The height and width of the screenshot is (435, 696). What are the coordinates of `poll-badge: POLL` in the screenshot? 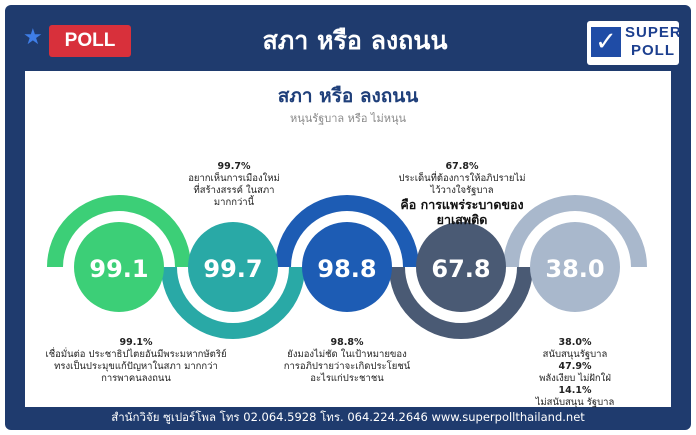 It's located at (90, 41).